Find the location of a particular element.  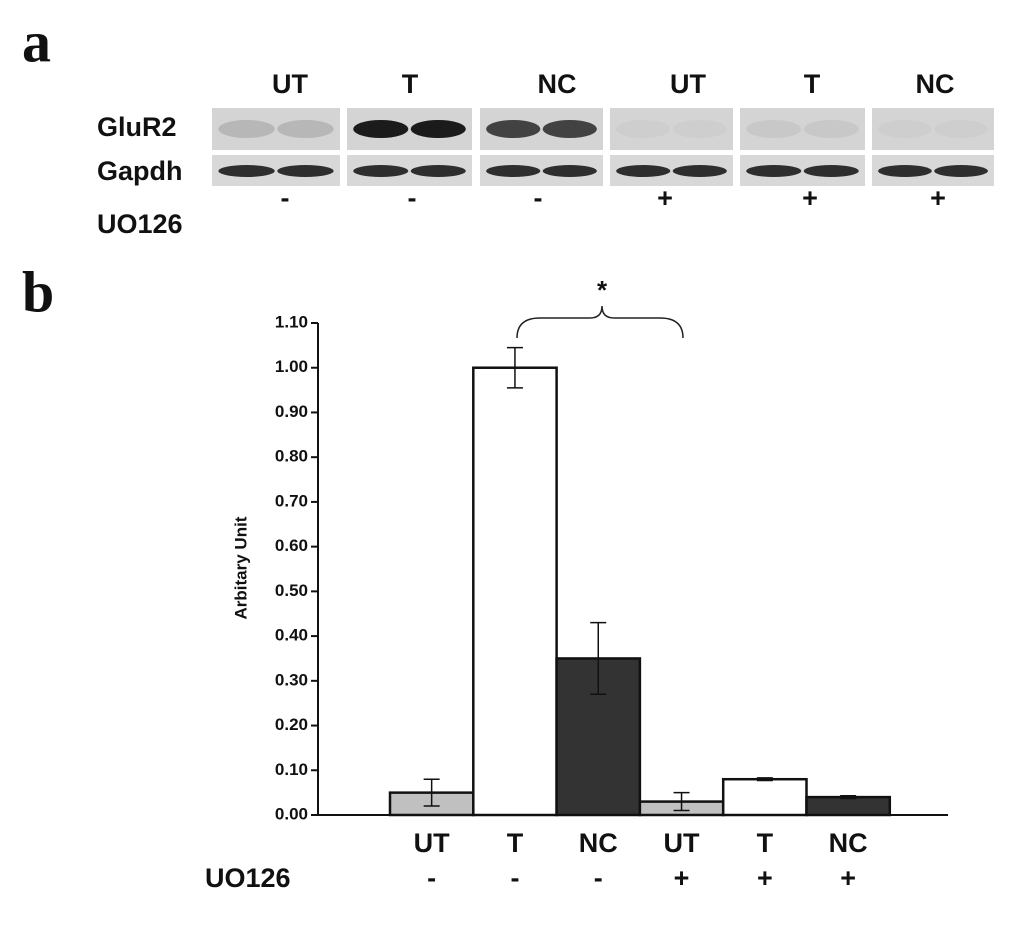

y-tick-label: 0.00 is located at coordinates (291, 813).